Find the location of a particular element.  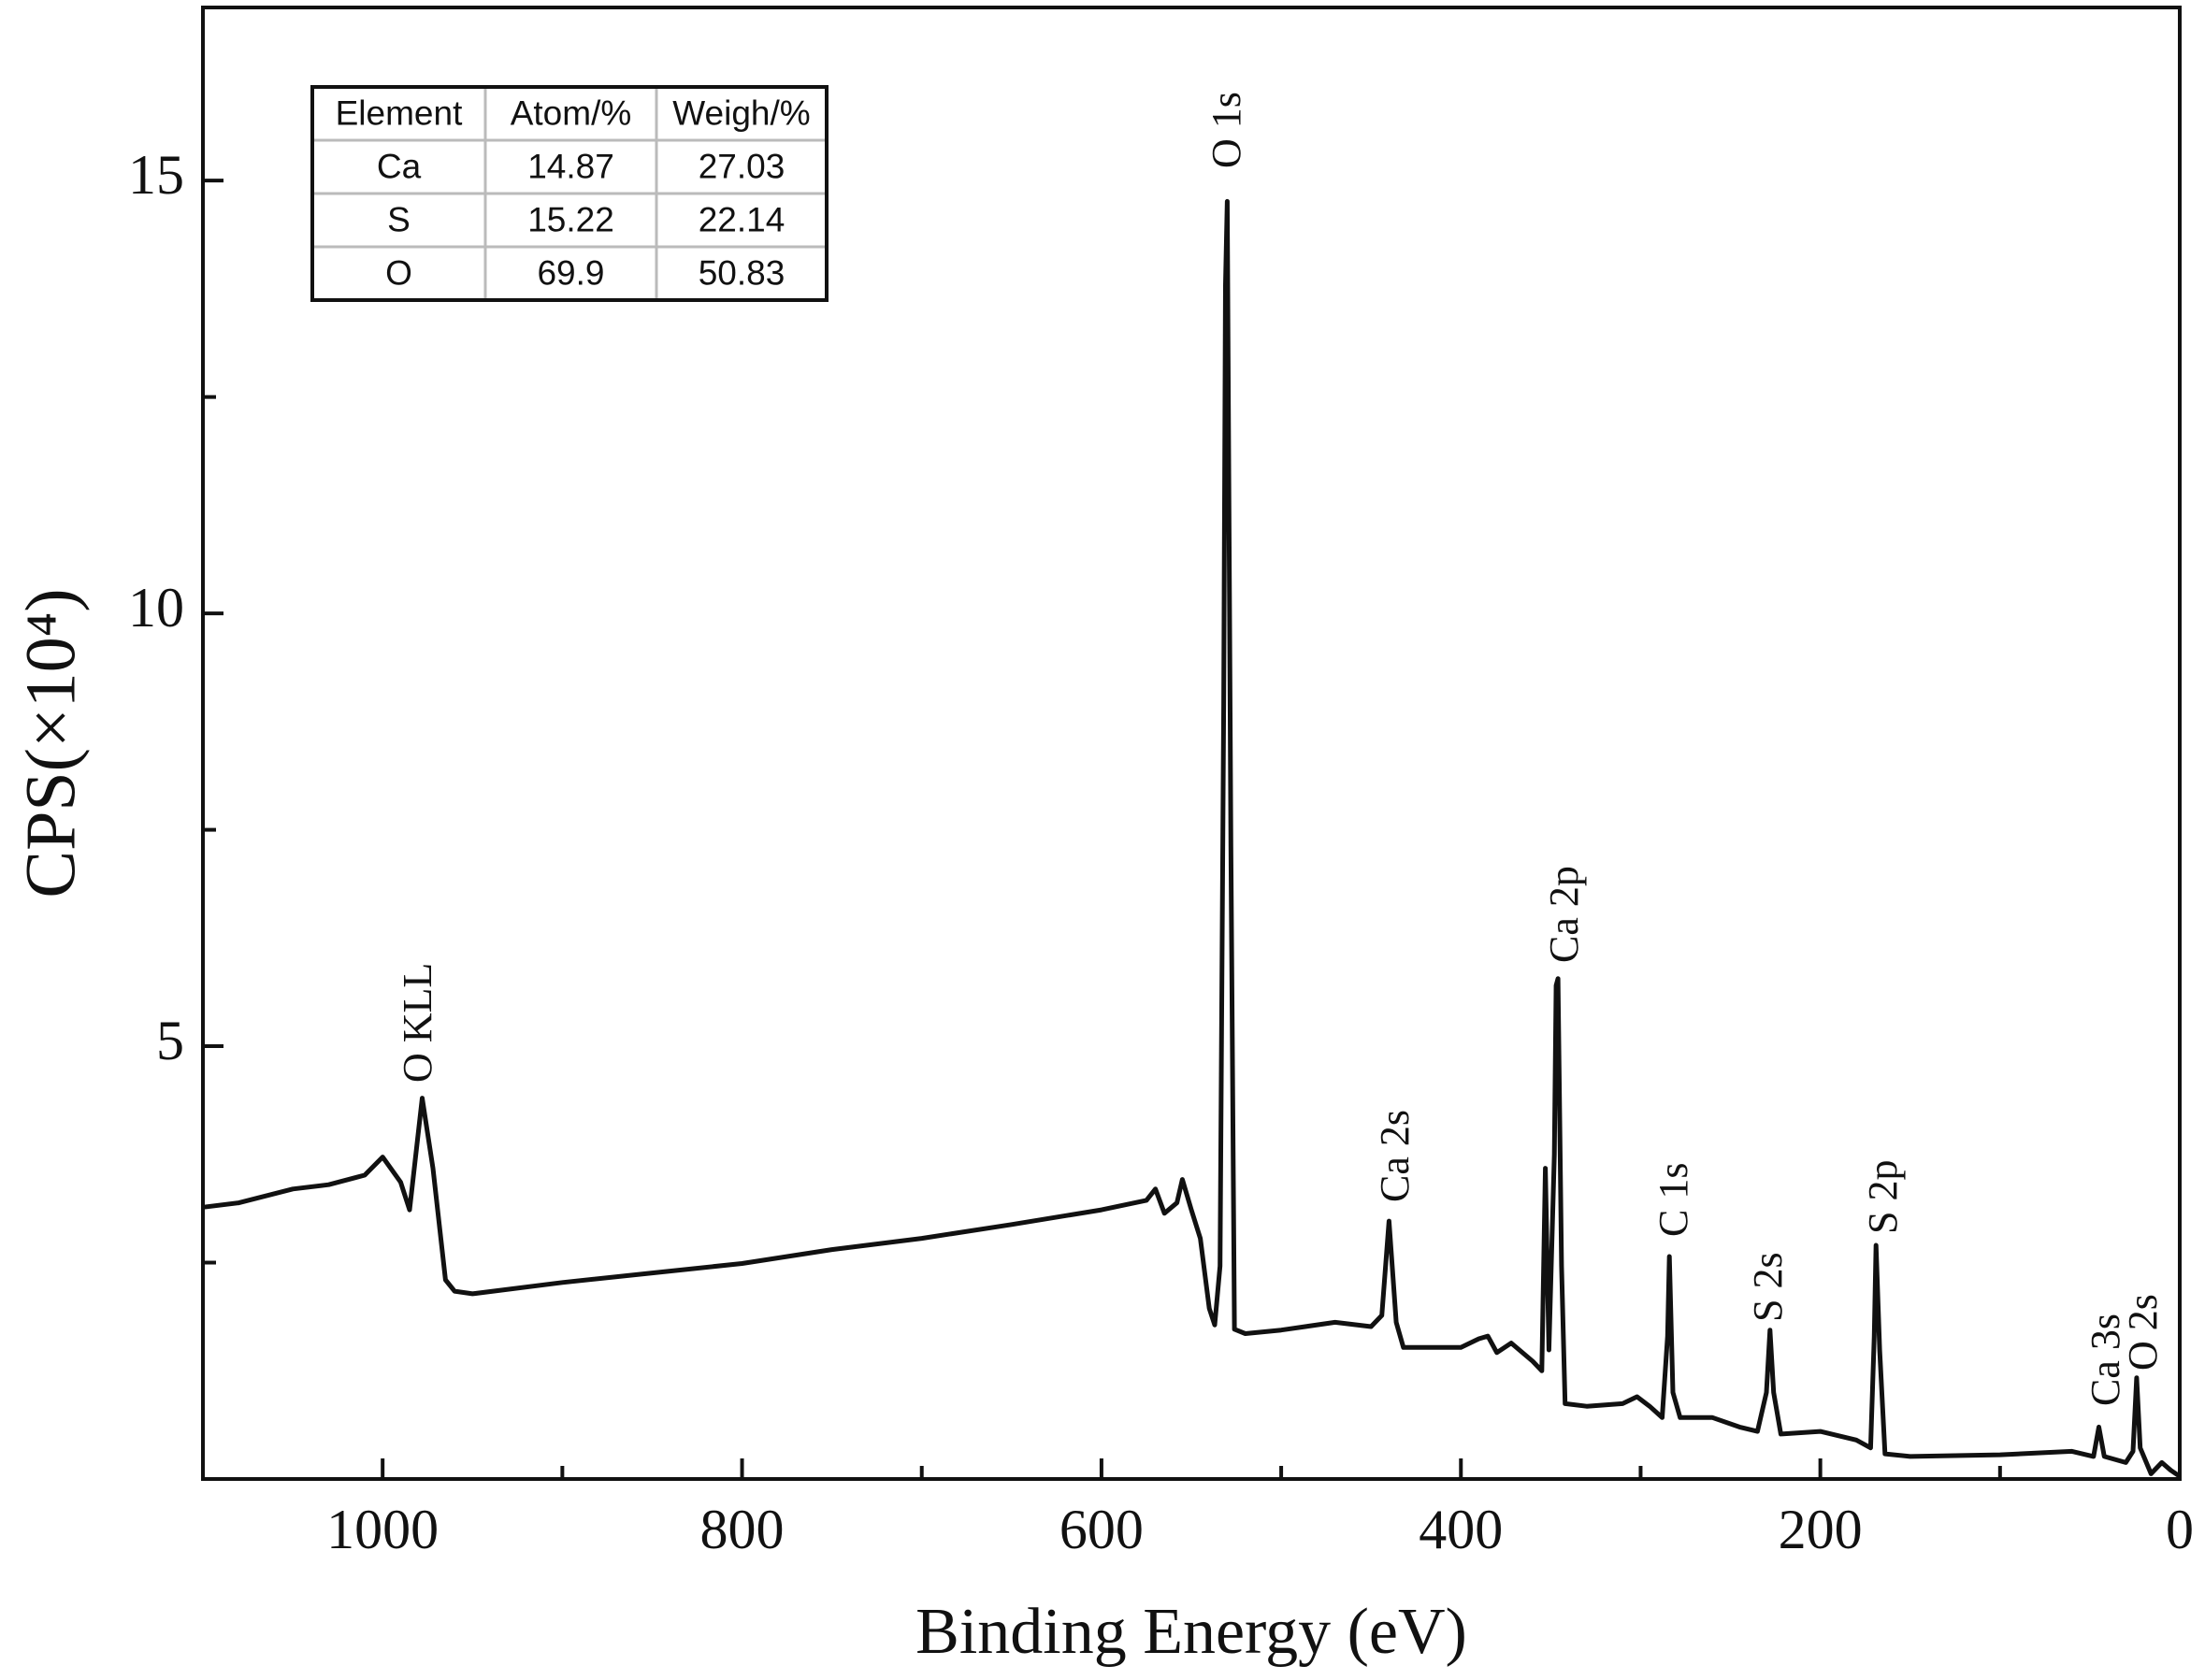

y-tick-label: 10 is located at coordinates (156, 608).